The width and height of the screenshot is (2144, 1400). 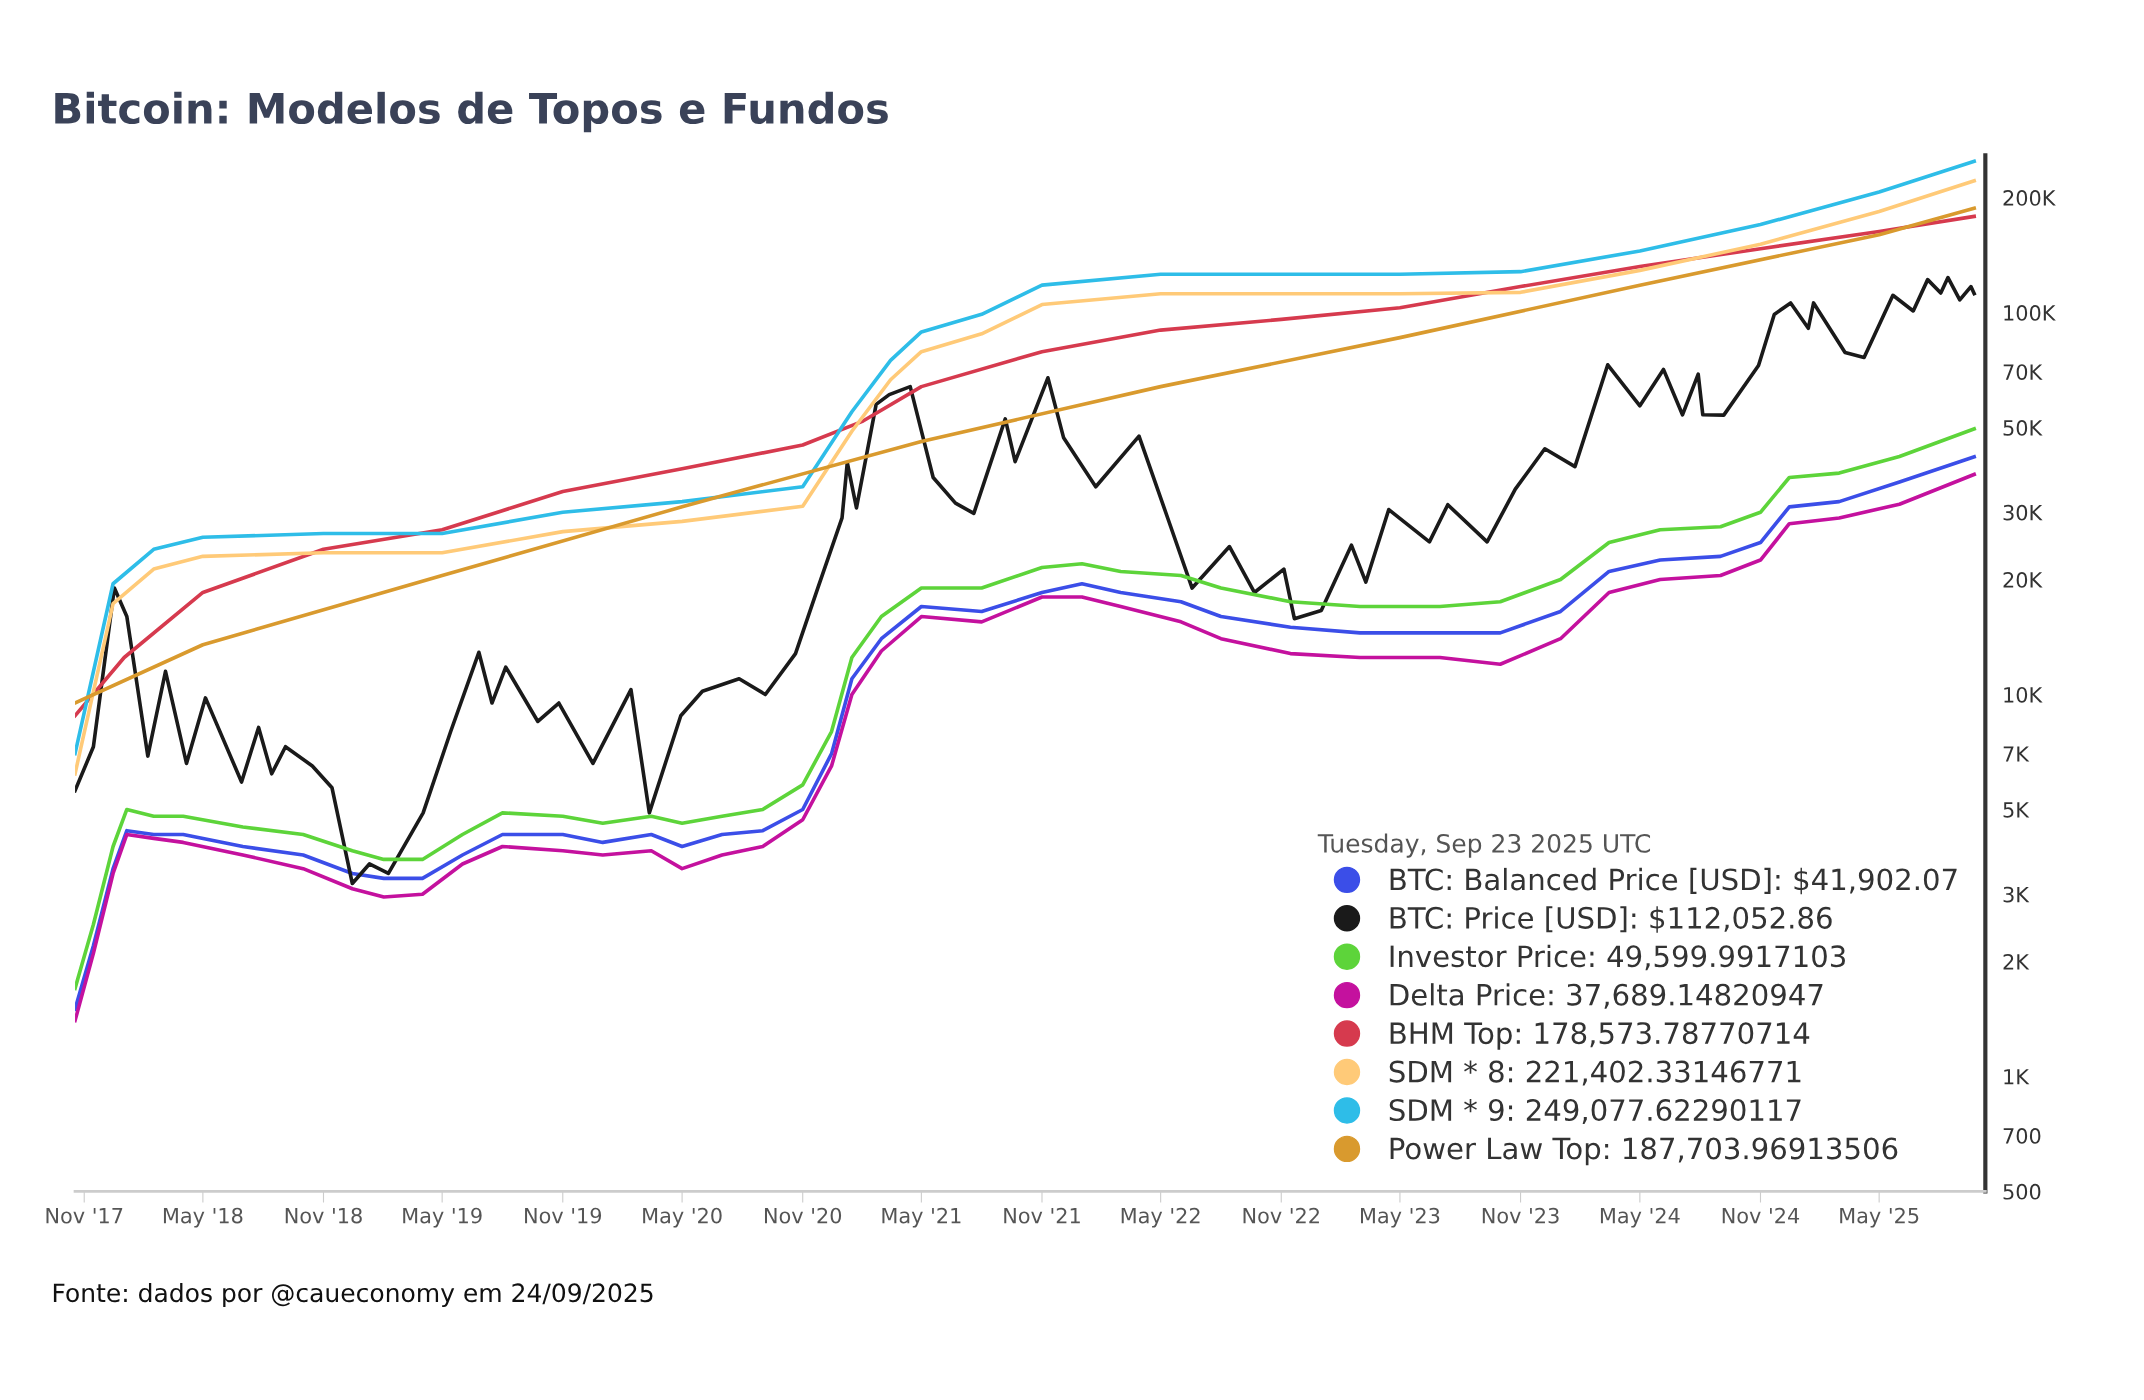 I want to click on x-tick-label: May '21, so click(x=921, y=1217).